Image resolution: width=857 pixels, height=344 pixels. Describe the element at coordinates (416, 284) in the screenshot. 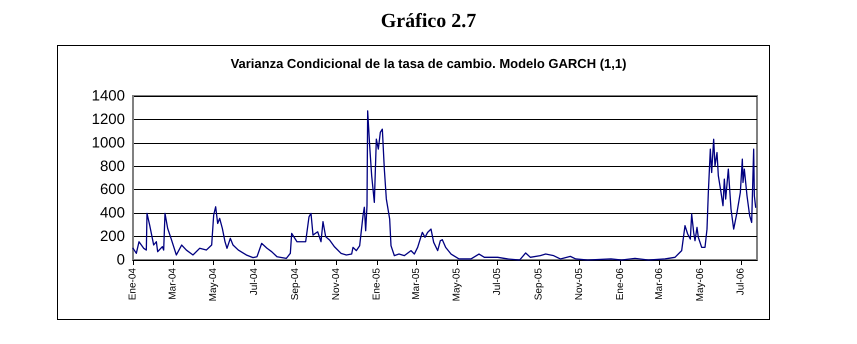

I see `x-tick-label: Mar-05` at that location.